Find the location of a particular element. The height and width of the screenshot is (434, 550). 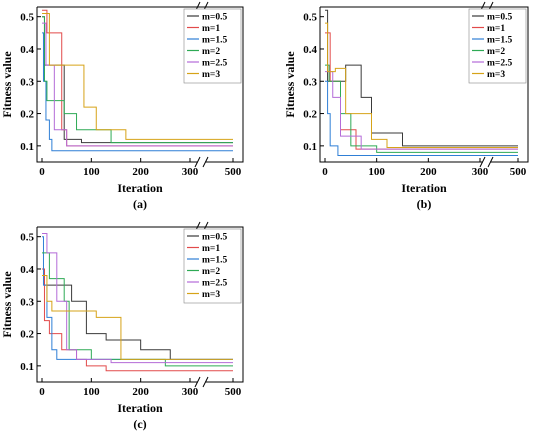

panel-caption: (a) is located at coordinates (140, 204).